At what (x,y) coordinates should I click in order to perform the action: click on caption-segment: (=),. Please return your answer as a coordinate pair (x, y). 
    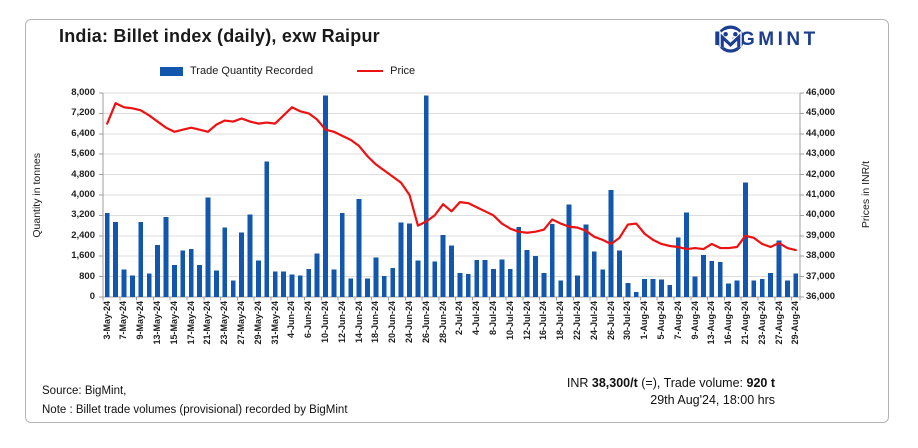
    Looking at the image, I should click on (649, 383).